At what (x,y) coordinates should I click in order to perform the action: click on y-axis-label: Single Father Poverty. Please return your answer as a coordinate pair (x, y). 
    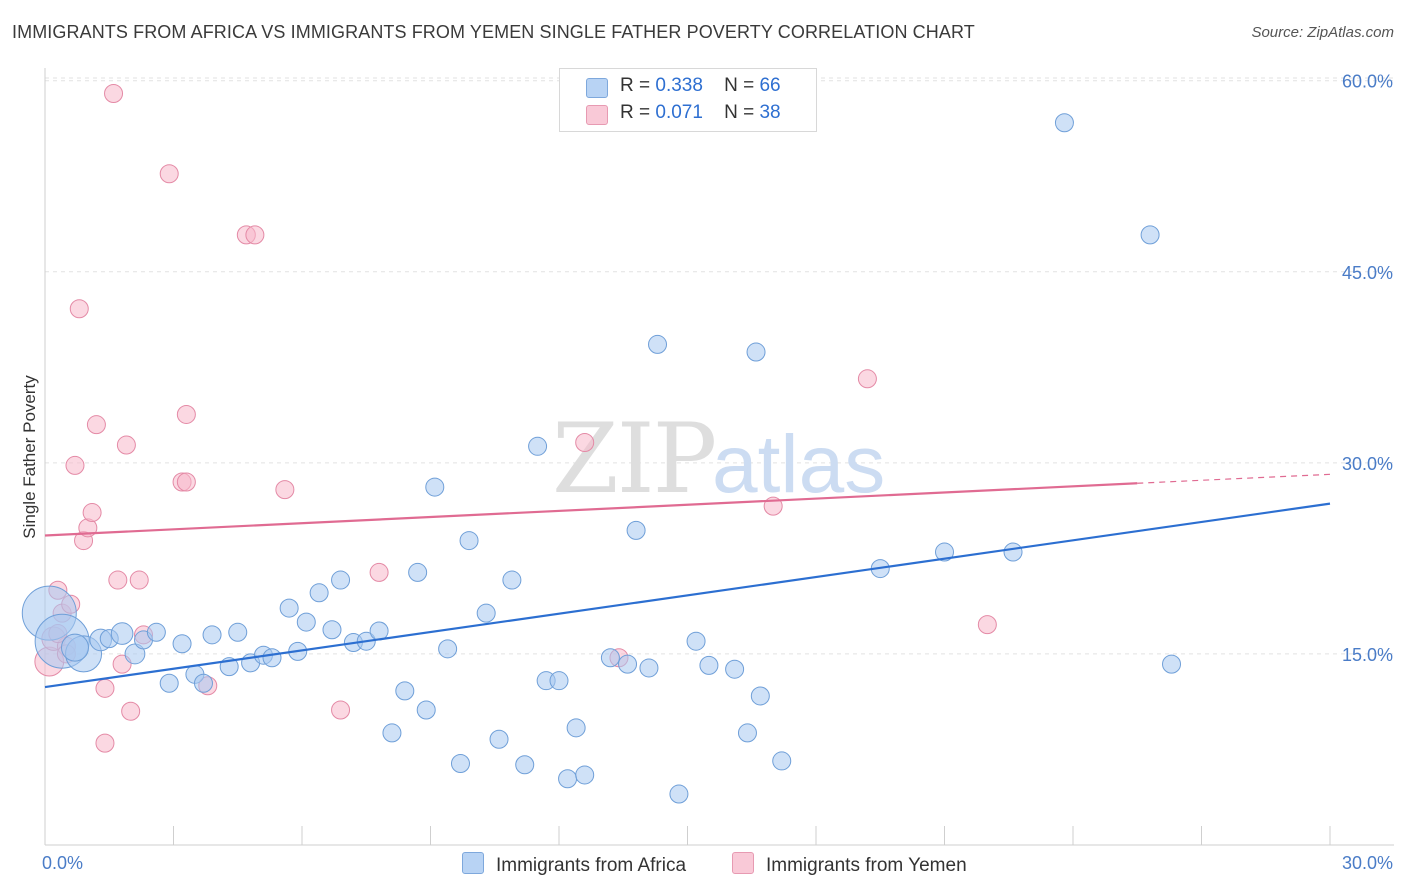
    Looking at the image, I should click on (29, 457).